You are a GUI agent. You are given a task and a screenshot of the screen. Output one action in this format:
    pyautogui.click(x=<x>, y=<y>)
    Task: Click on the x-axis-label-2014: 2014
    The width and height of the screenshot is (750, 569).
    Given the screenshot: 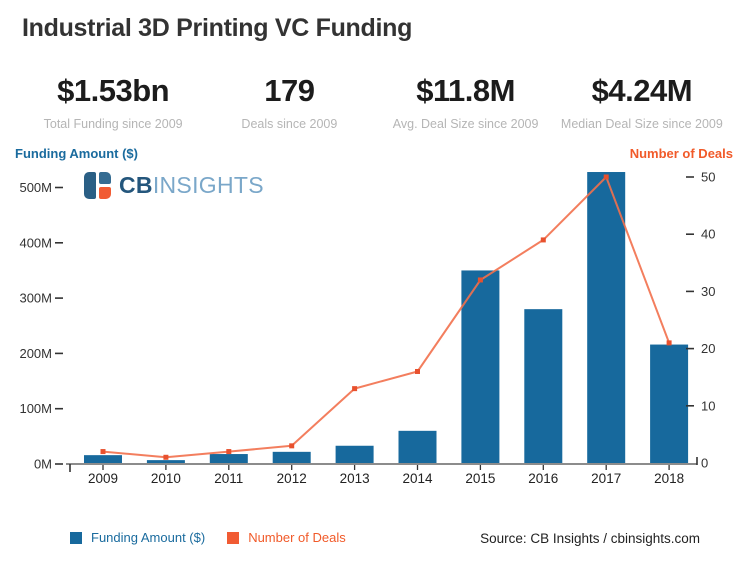 What is the action you would take?
    pyautogui.click(x=417, y=478)
    